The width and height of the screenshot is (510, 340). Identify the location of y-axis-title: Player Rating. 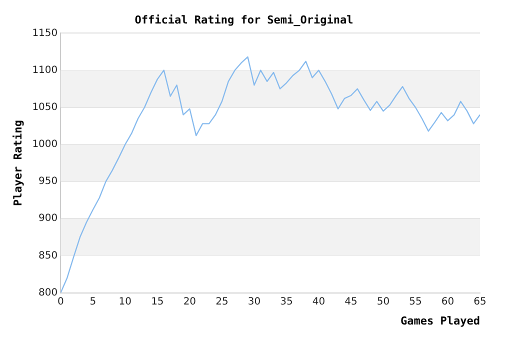
(17, 163).